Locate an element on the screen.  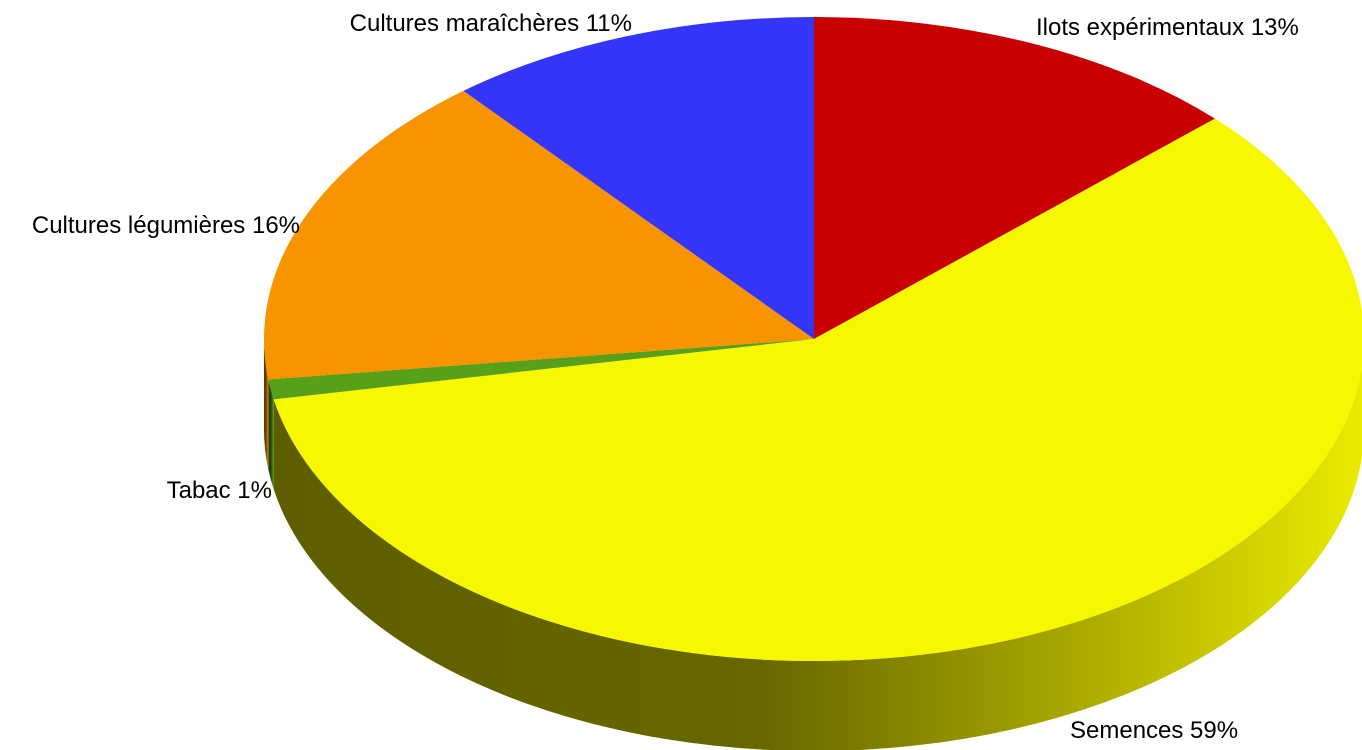
slice-label-ilots-experimentaux: Ilots expérimentaux 13% is located at coordinates (1167, 27).